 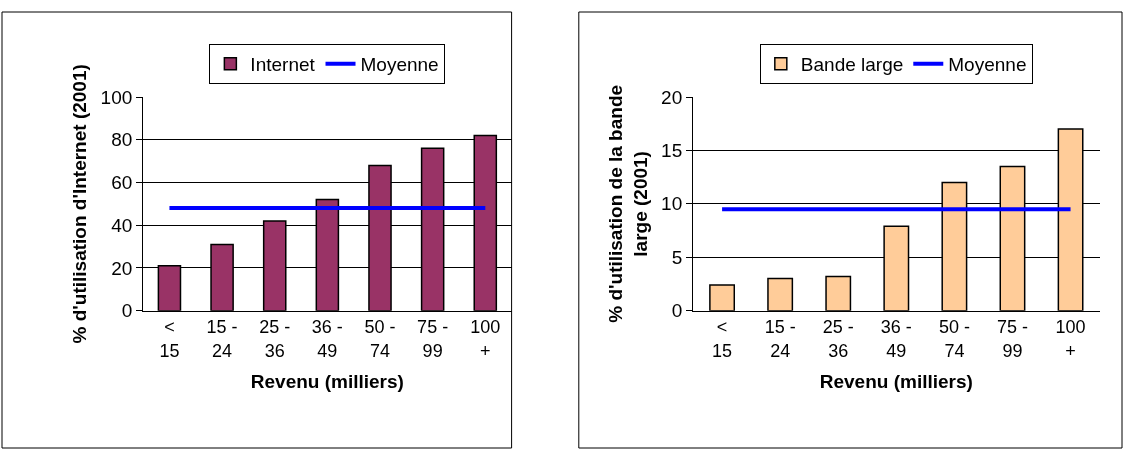 I want to click on y-axis-title: % d'utilisation de la bande large (2001), so click(x=628, y=203).